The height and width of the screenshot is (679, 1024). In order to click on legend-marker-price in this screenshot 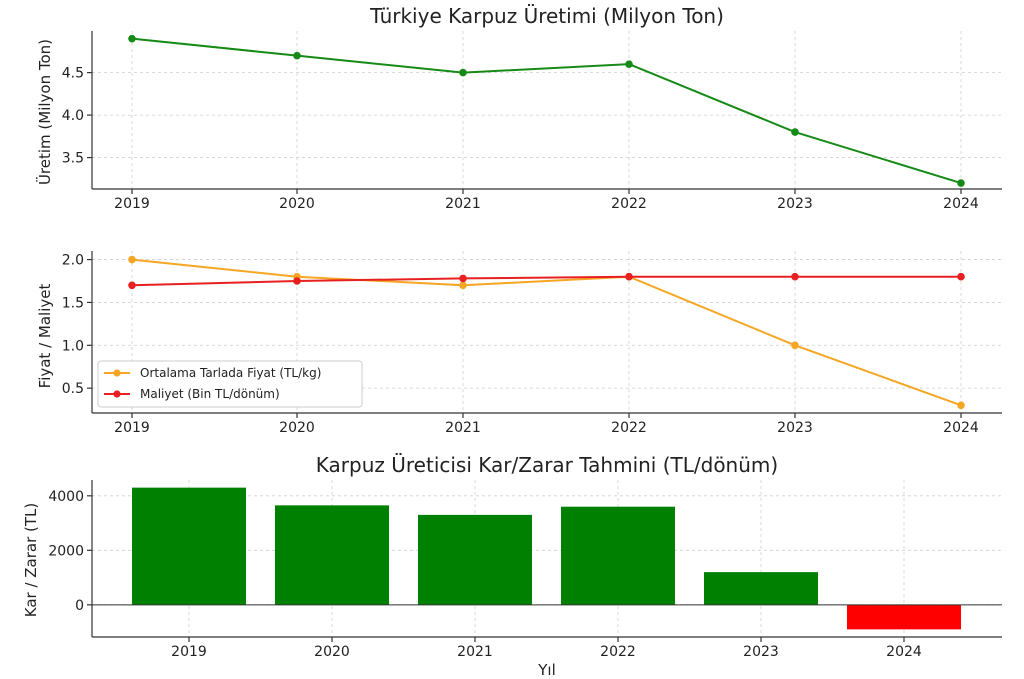, I will do `click(117, 373)`.